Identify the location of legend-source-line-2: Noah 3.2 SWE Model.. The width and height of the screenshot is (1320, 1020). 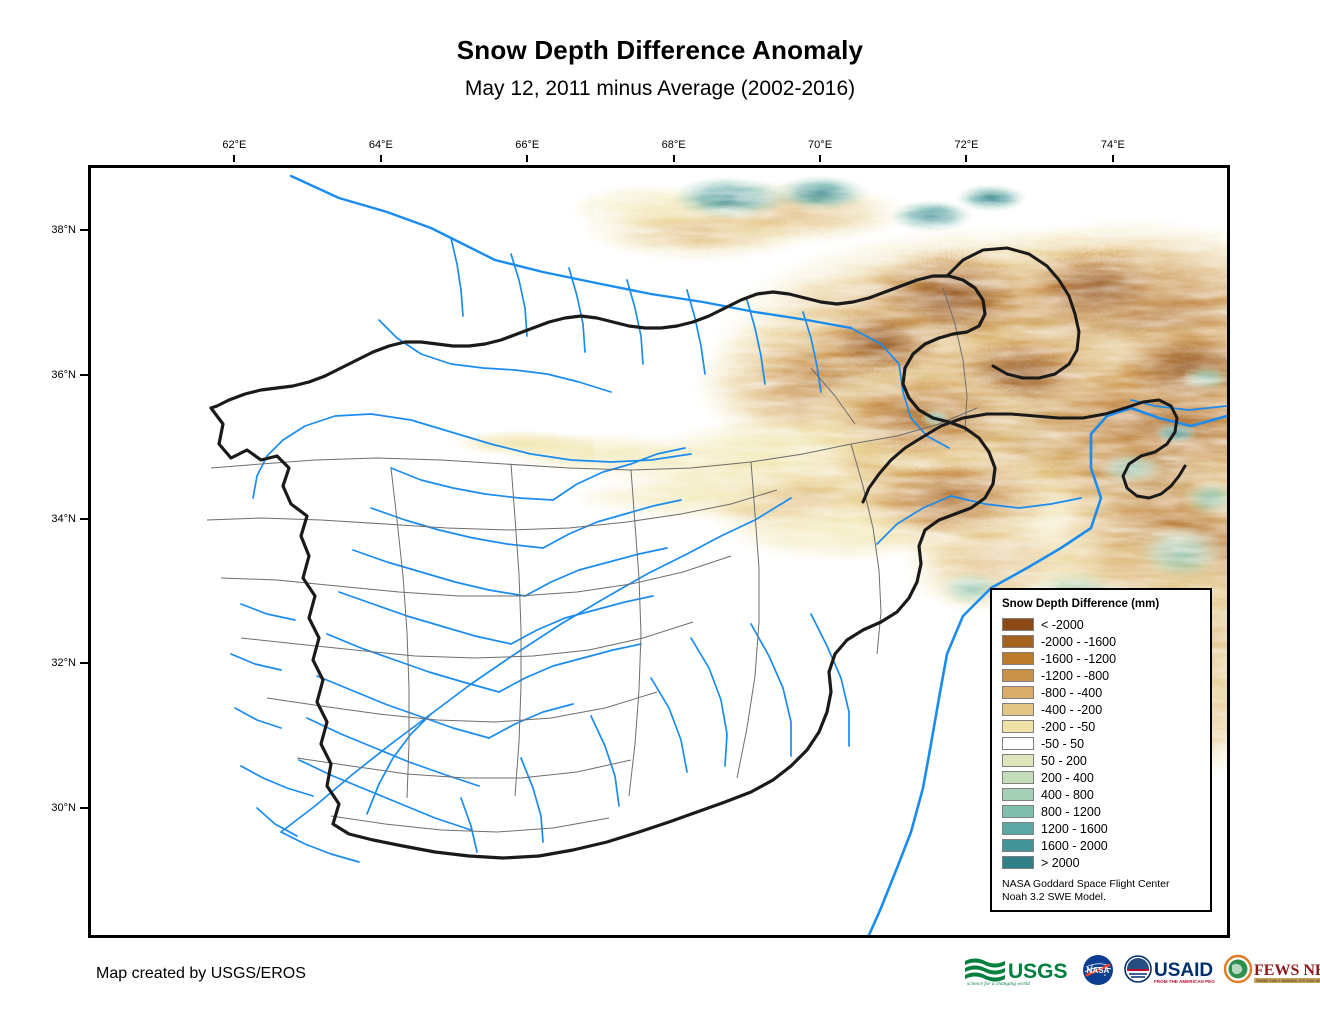
(1054, 897).